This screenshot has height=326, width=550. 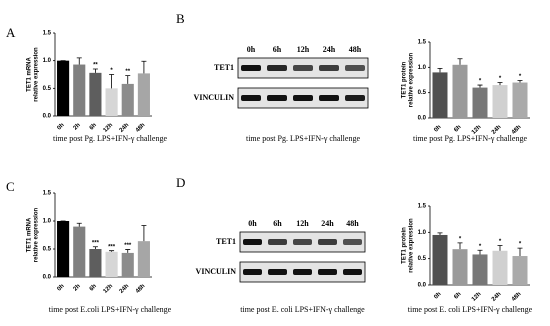 What do you see at coordinates (110, 309) in the screenshot?
I see `x-axis-title: time post E.coli LPS+IFN-γ challenge` at bounding box center [110, 309].